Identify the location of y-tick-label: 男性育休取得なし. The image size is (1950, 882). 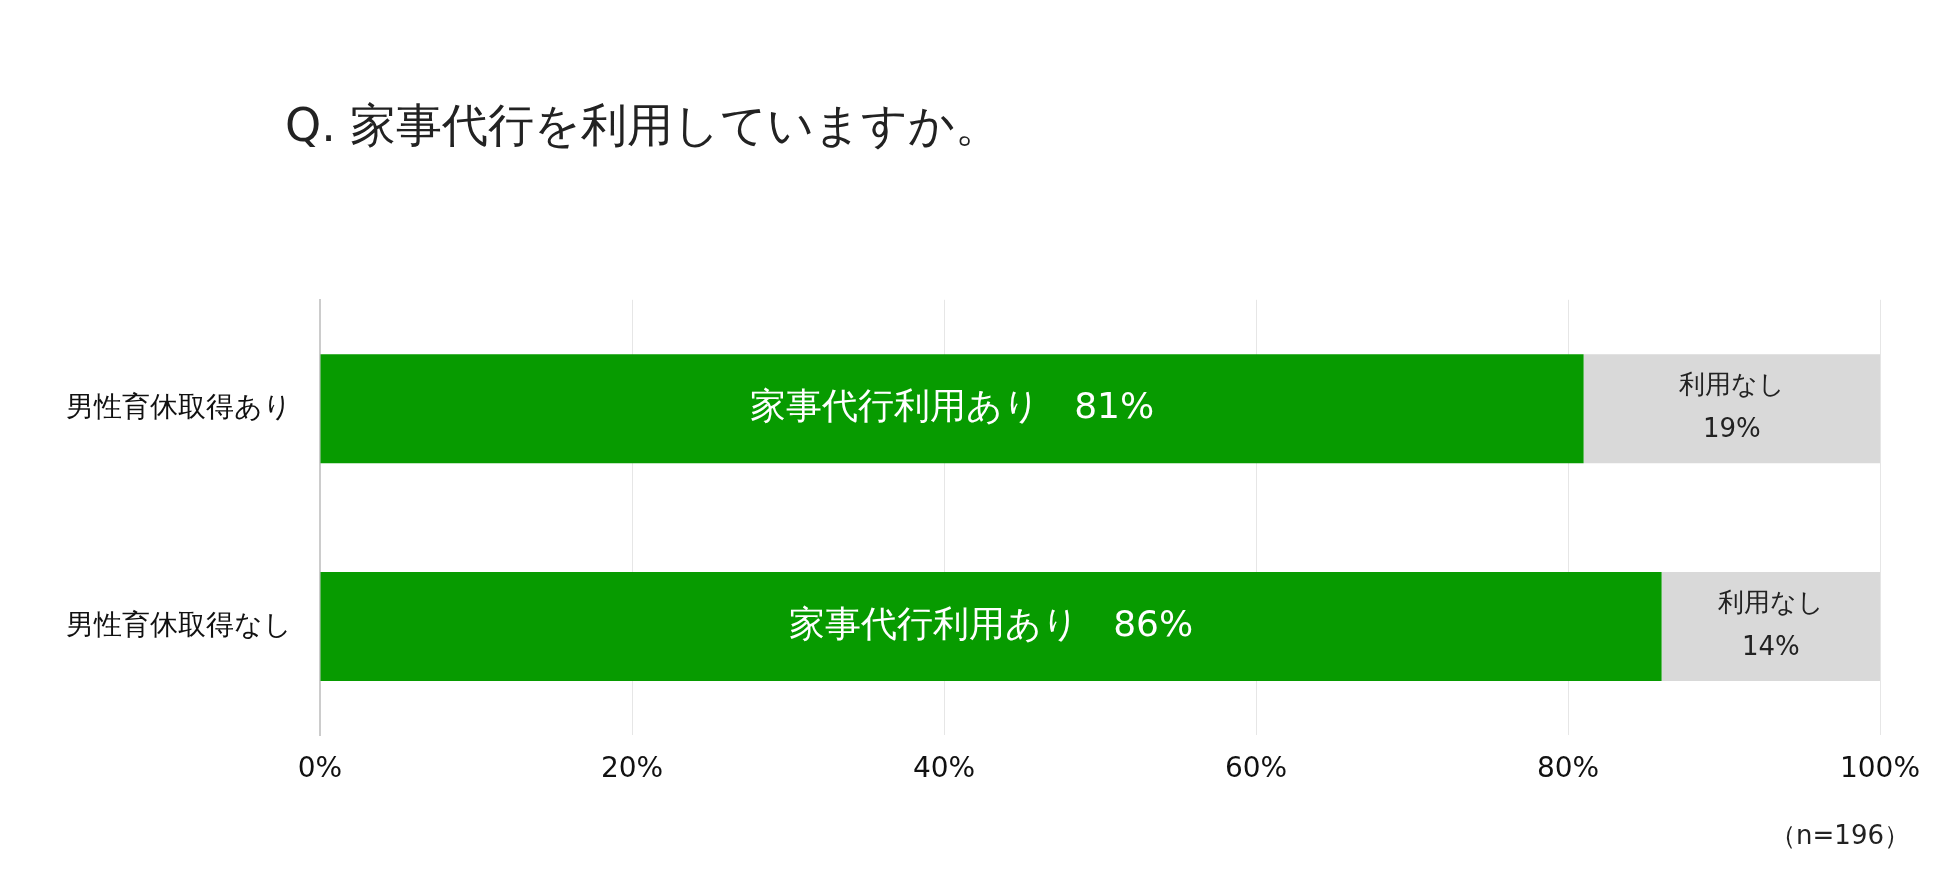
(179, 624).